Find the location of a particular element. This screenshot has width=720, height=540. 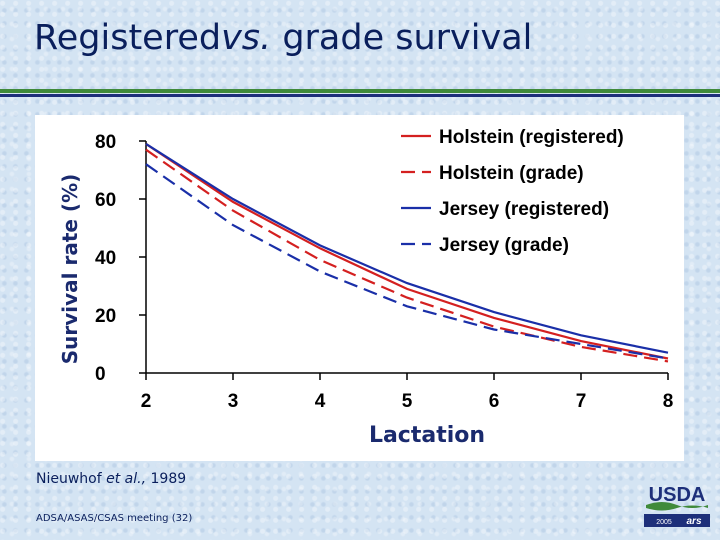

y-tick-label: 20 is located at coordinates (105, 316).